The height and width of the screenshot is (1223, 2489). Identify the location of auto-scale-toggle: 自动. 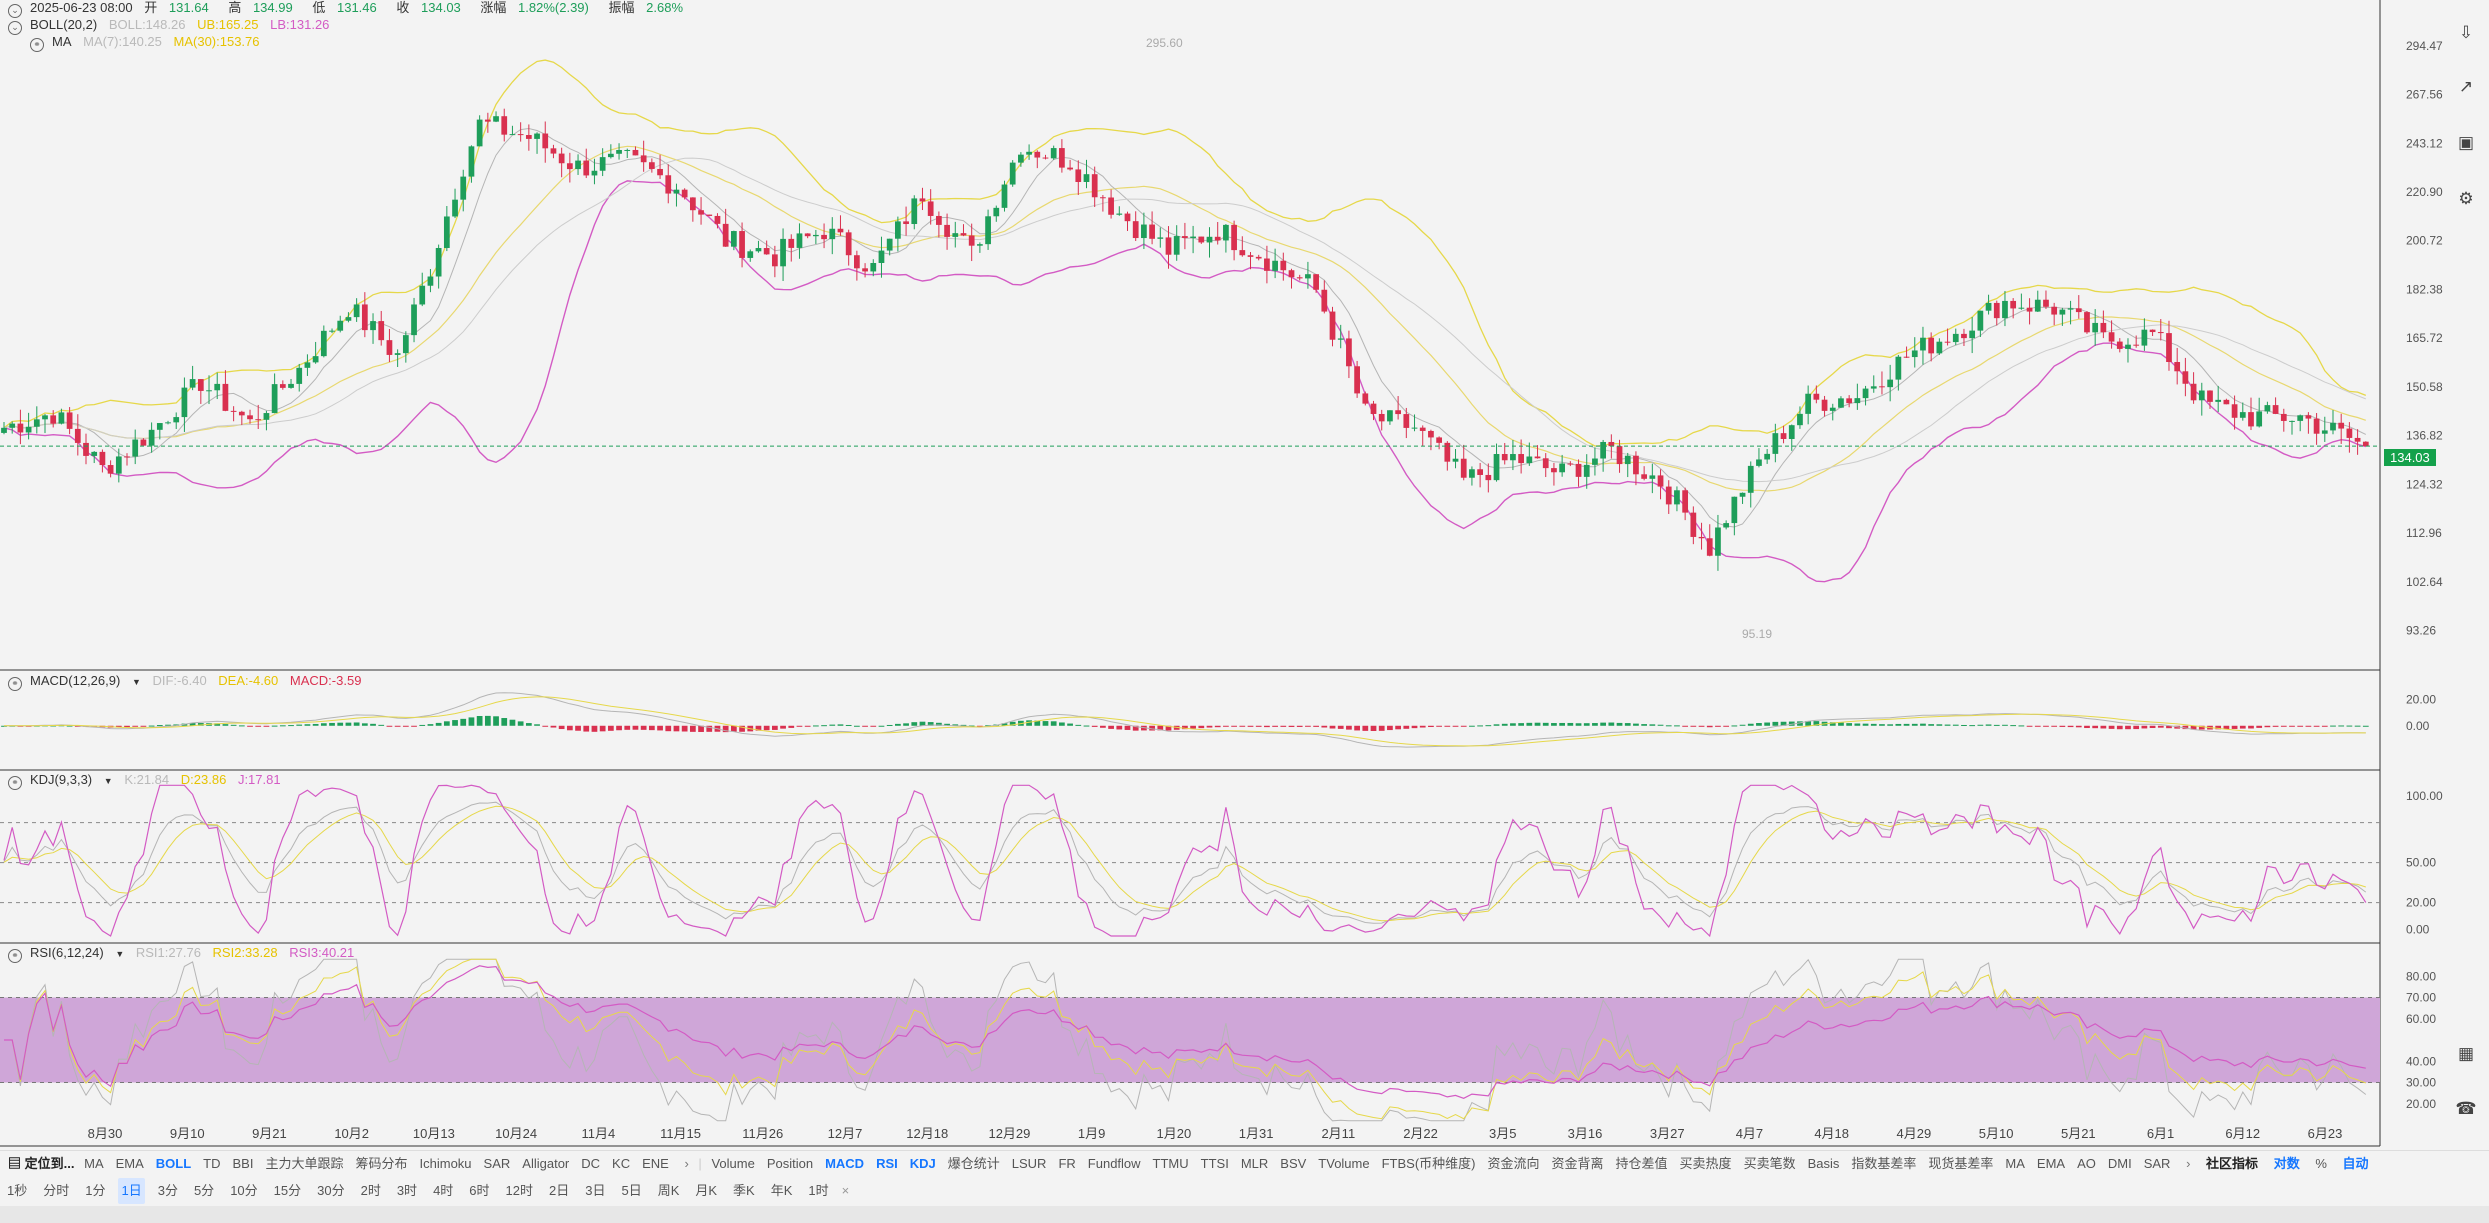
(2355, 1163).